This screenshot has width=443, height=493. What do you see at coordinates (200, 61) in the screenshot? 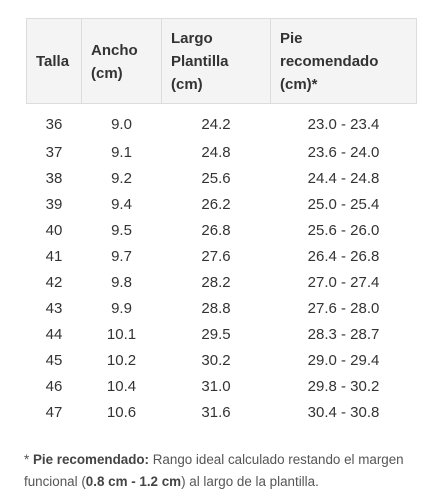
I see `header-largo-label-line2: Plantilla` at bounding box center [200, 61].